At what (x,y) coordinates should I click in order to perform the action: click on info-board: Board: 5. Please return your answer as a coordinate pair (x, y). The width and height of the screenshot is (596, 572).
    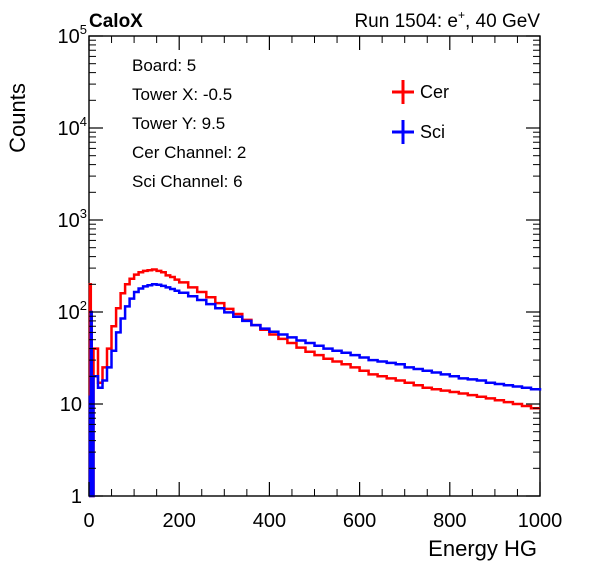
    Looking at the image, I should click on (164, 65).